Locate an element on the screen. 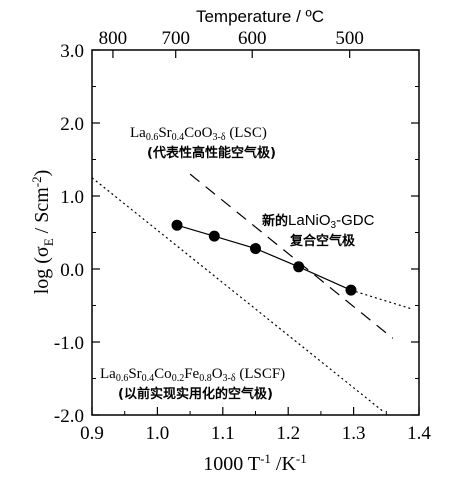 The width and height of the screenshot is (450, 487). y-tick-label: 0.0 is located at coordinates (72, 270).